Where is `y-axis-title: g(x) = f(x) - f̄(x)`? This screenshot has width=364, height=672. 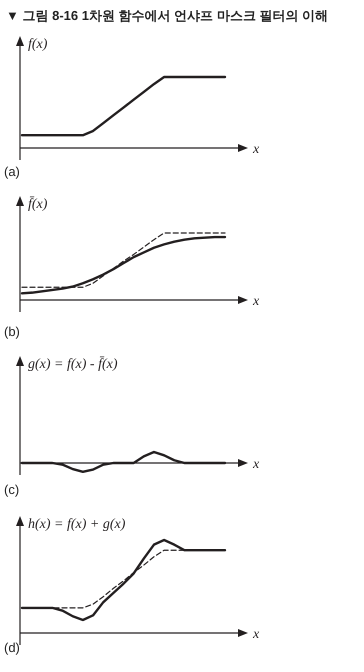
y-axis-title: g(x) = f(x) - f̄(x) is located at coordinates (73, 364).